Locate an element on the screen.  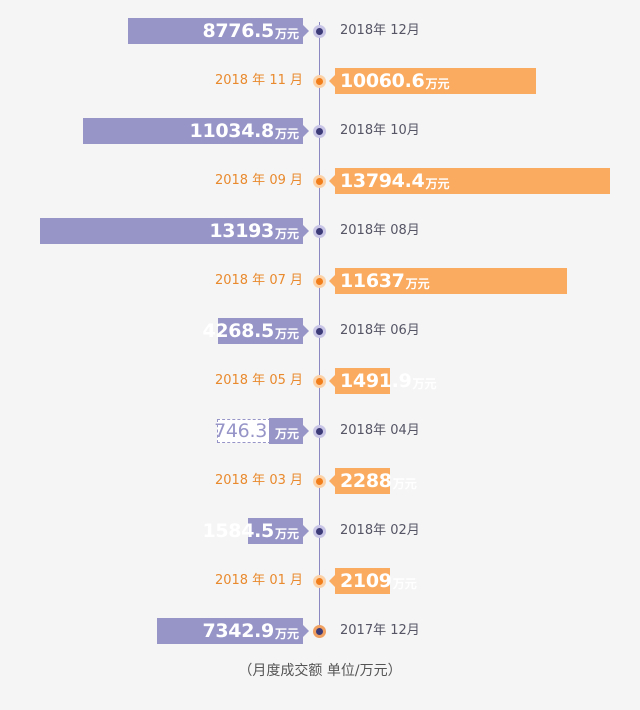
bar-11: 2109 万元 is located at coordinates (373, 581).